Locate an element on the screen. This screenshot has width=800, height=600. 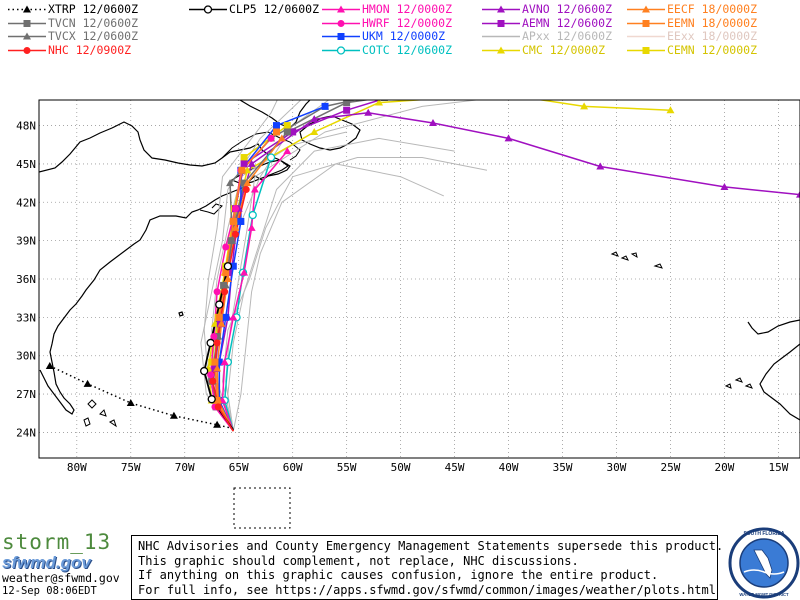
legend-item-hmon: HMON 12/0000Z is located at coordinates (386, 9).